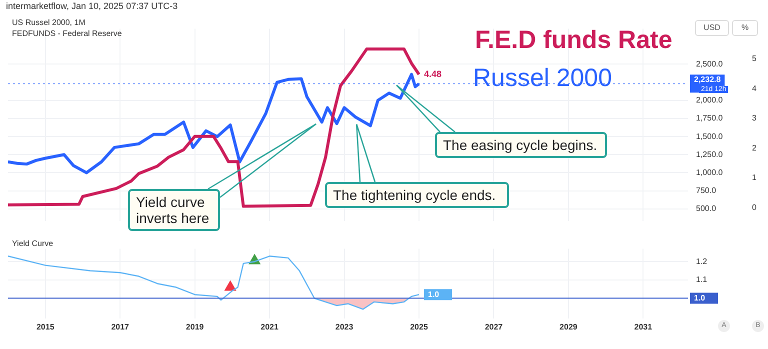 The height and width of the screenshot is (349, 768). Describe the element at coordinates (710, 118) in the screenshot. I see `y-tick-label: 1,750.0` at that location.